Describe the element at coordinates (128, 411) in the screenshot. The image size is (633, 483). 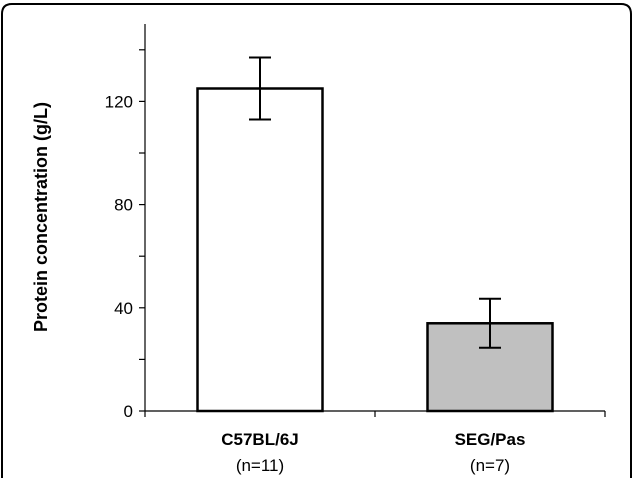
I see `y-tick-label: 0` at that location.